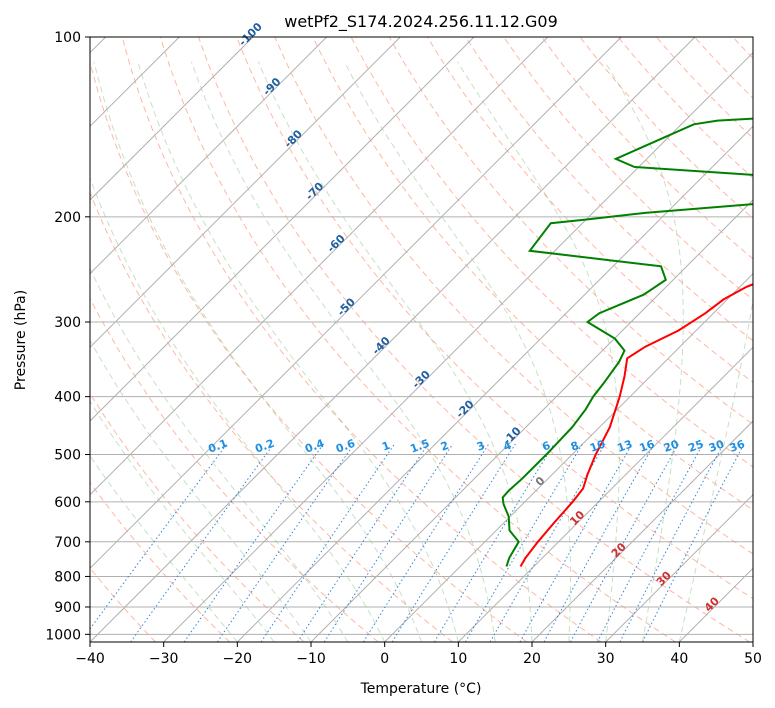  What do you see at coordinates (737, 446) in the screenshot?
I see `mixing-ratio-label: 36` at bounding box center [737, 446].